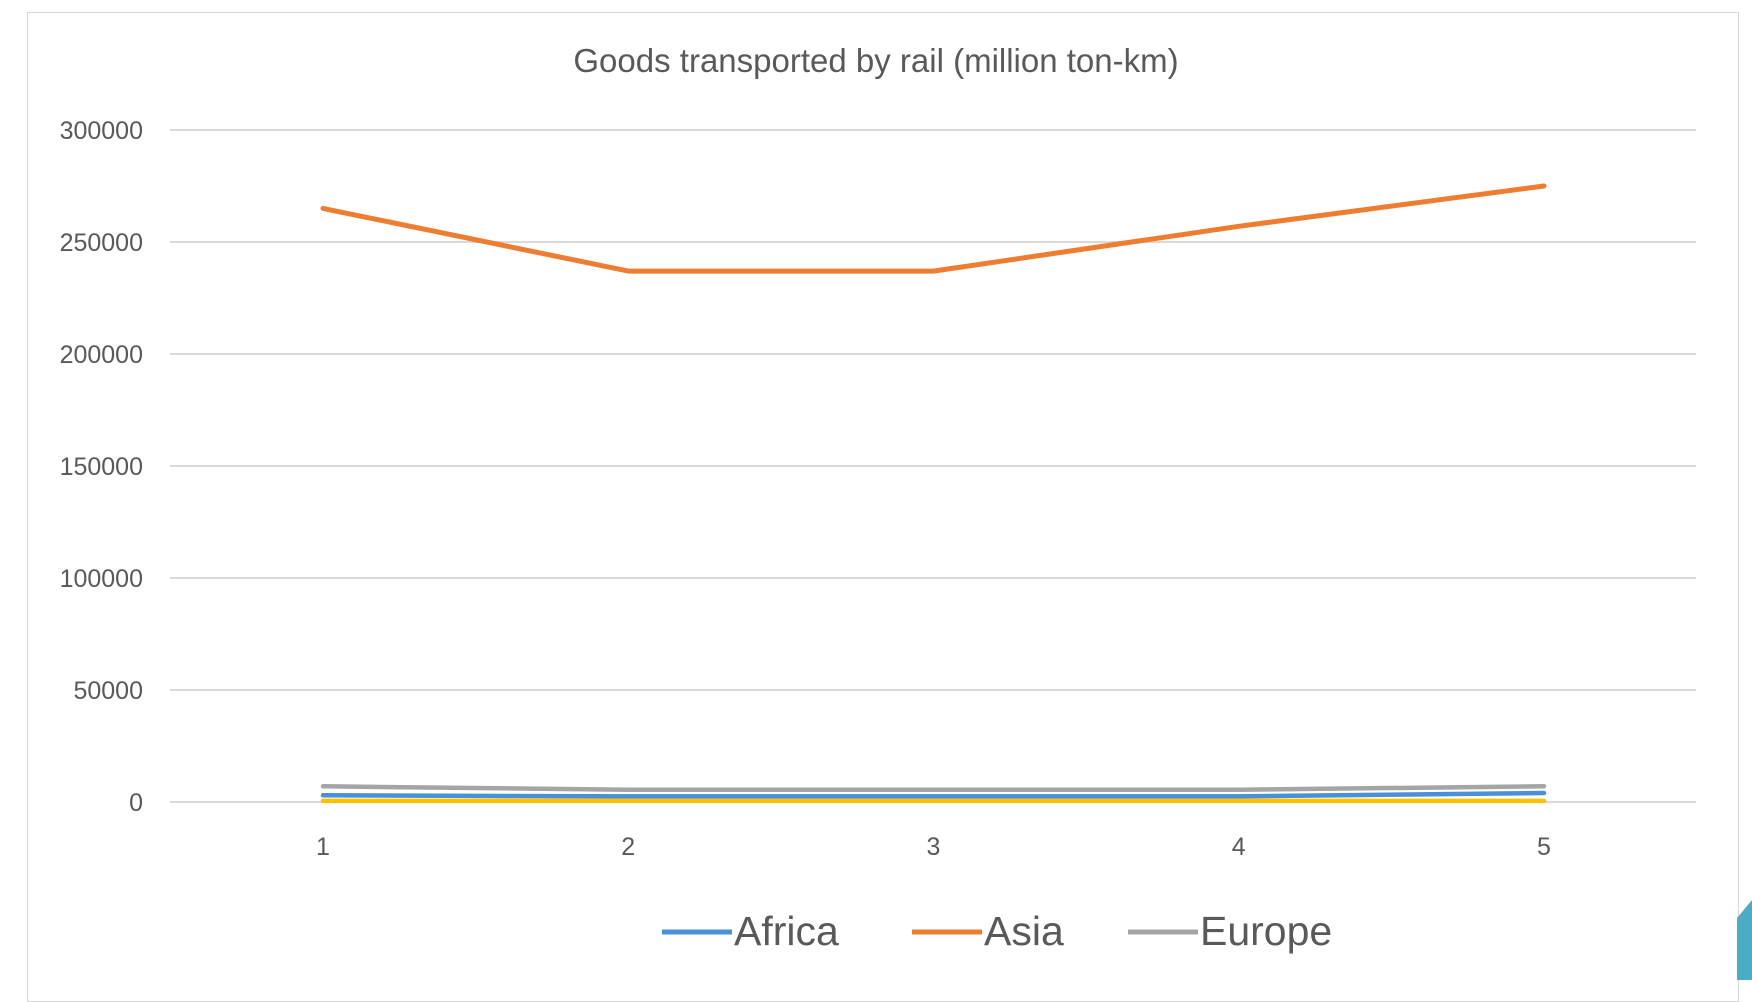  What do you see at coordinates (628, 847) in the screenshot?
I see `x-tick-label: 2` at bounding box center [628, 847].